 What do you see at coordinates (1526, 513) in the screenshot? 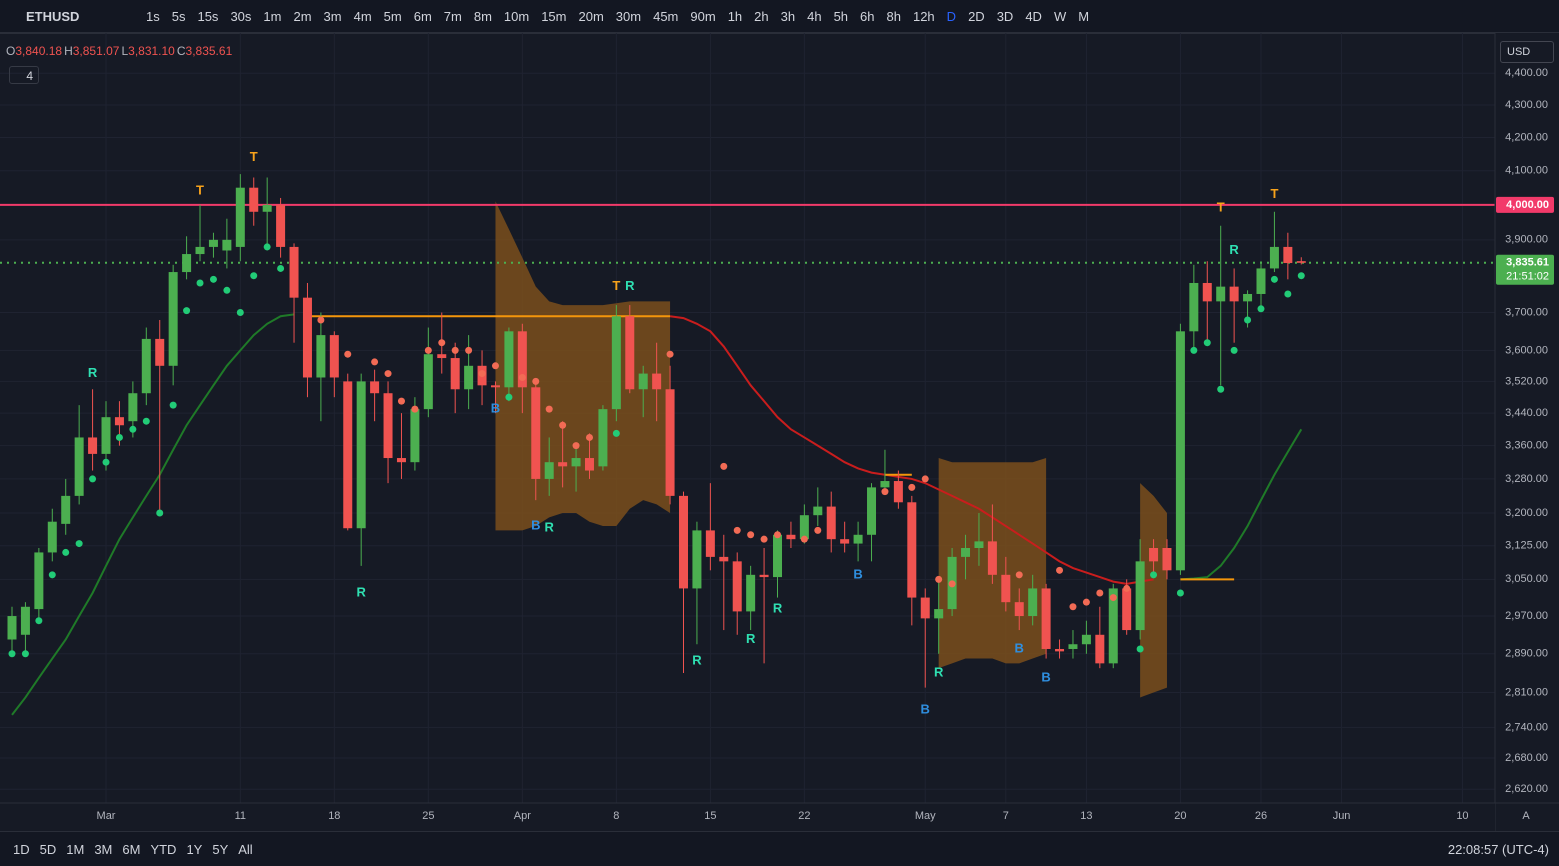
I see `y-tick-label: 3,200.00` at bounding box center [1526, 513].